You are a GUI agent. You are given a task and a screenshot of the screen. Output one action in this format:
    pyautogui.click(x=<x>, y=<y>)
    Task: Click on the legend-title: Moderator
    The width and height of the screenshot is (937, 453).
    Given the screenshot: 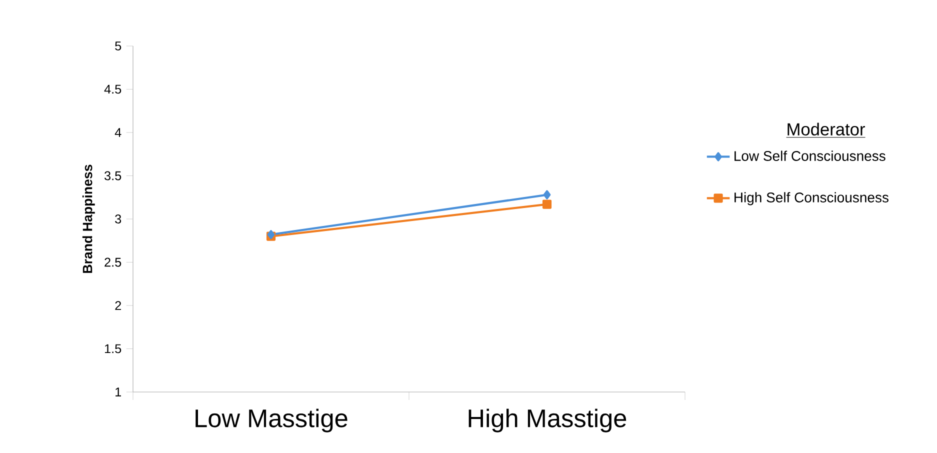 What is the action you would take?
    pyautogui.click(x=826, y=129)
    